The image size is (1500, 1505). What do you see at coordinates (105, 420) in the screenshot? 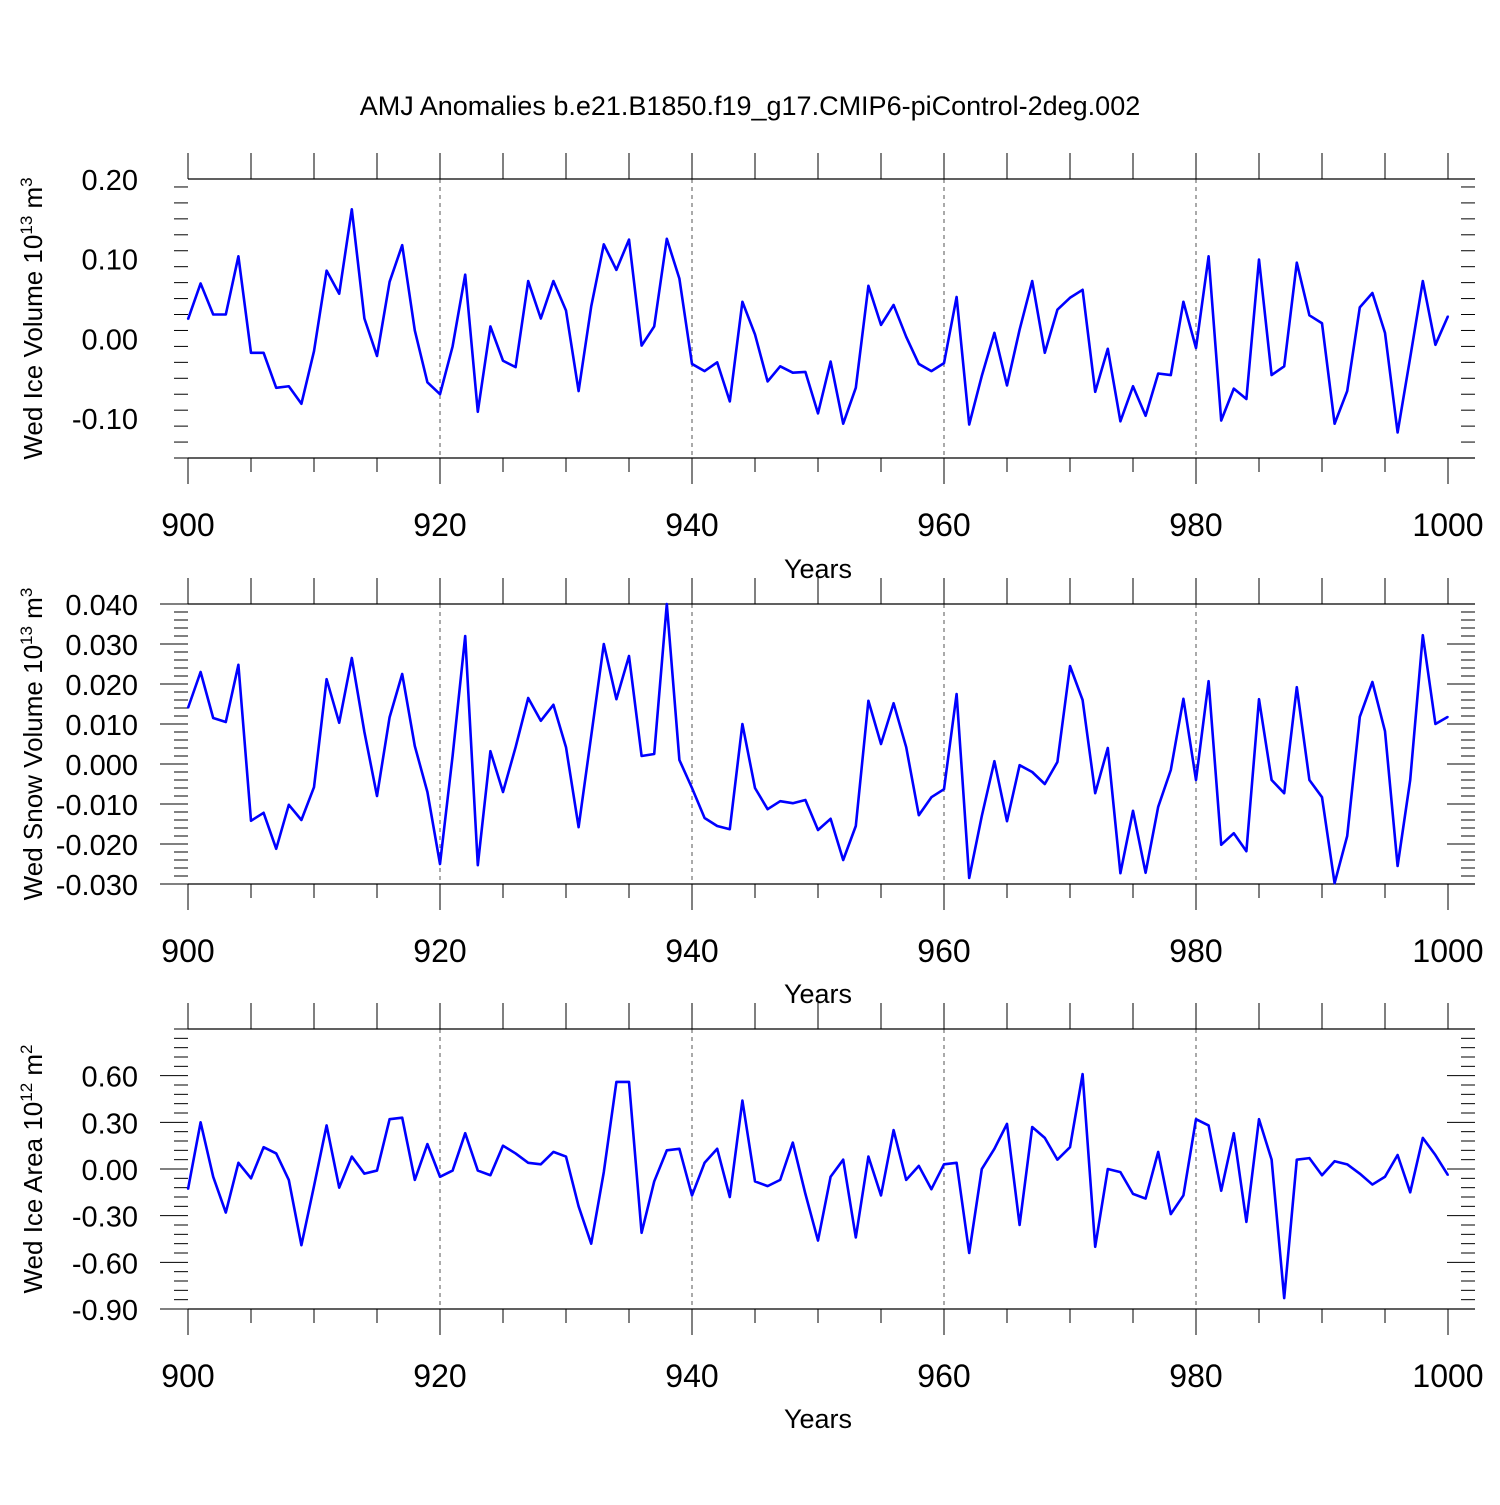
I see `y-tick-label: -0.10` at bounding box center [105, 420].